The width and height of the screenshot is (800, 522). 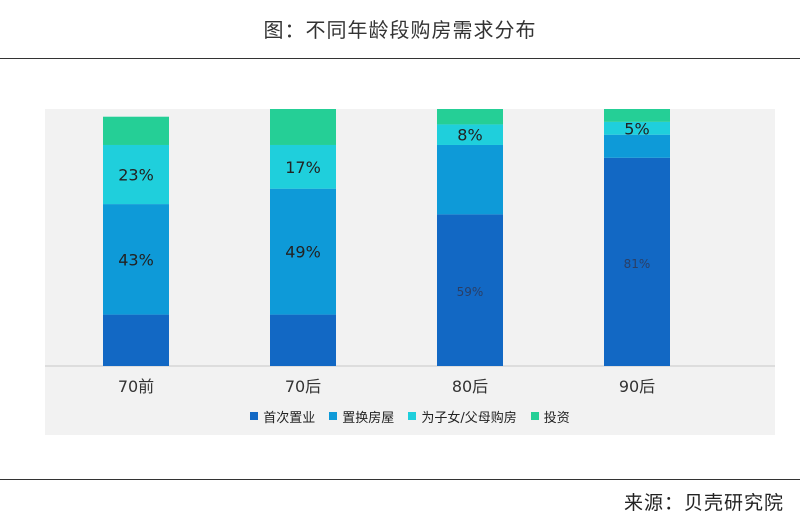 I want to click on bar-segment-70后-置换房屋, so click(x=303, y=251).